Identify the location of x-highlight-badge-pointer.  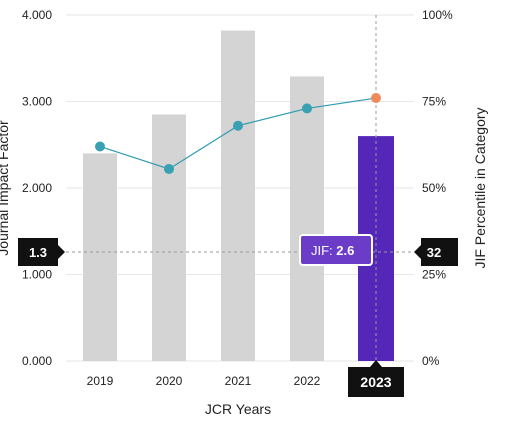
(376, 363).